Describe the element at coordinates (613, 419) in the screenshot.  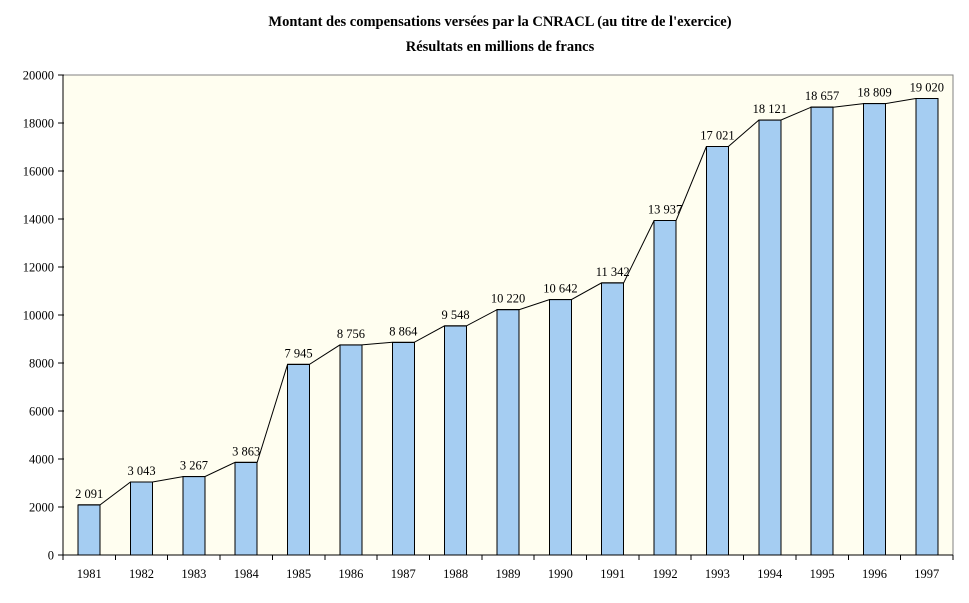
I see `bar-1991` at that location.